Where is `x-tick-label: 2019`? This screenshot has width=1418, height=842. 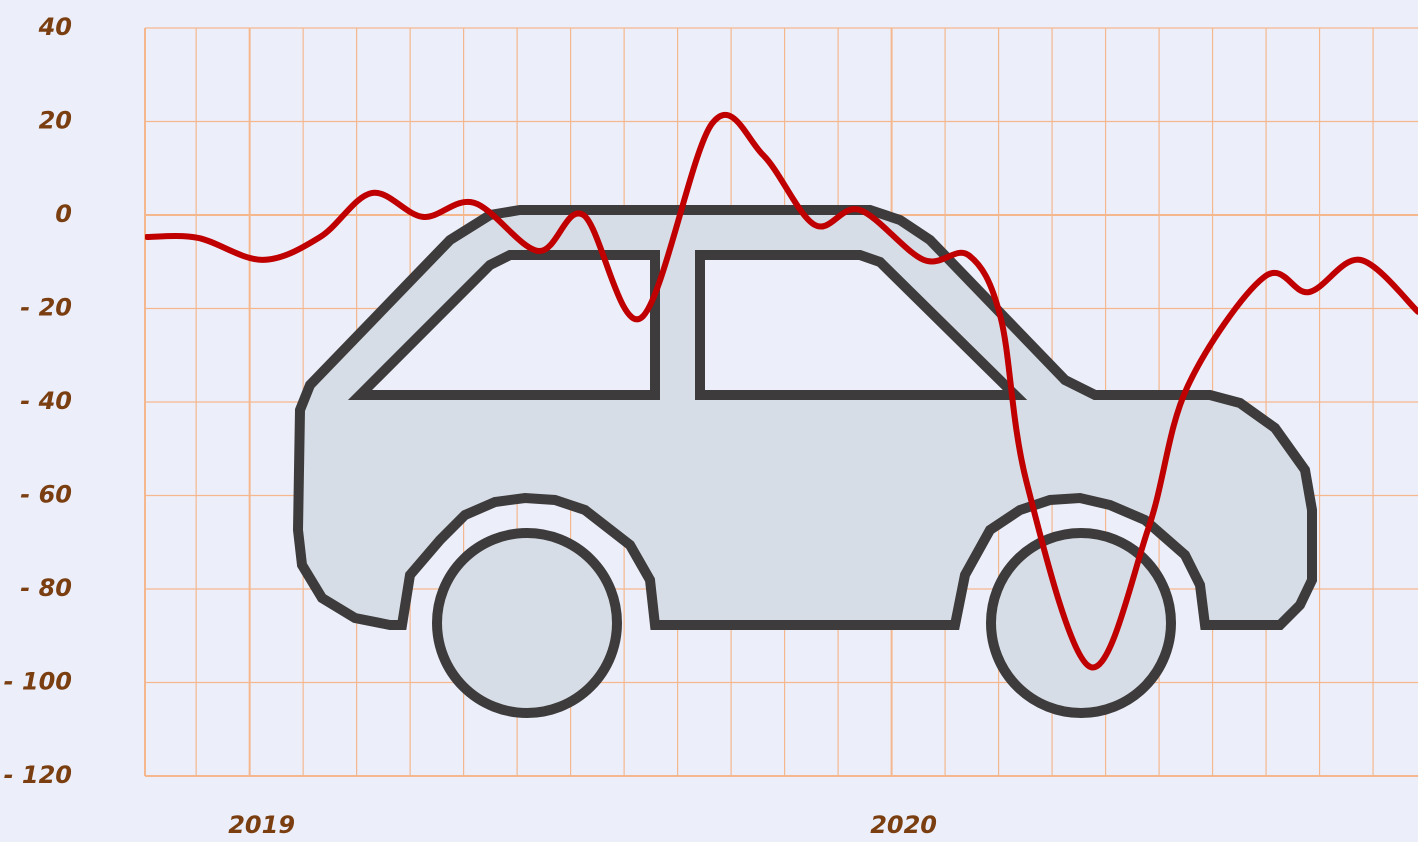
x-tick-label: 2019 is located at coordinates (261, 825).